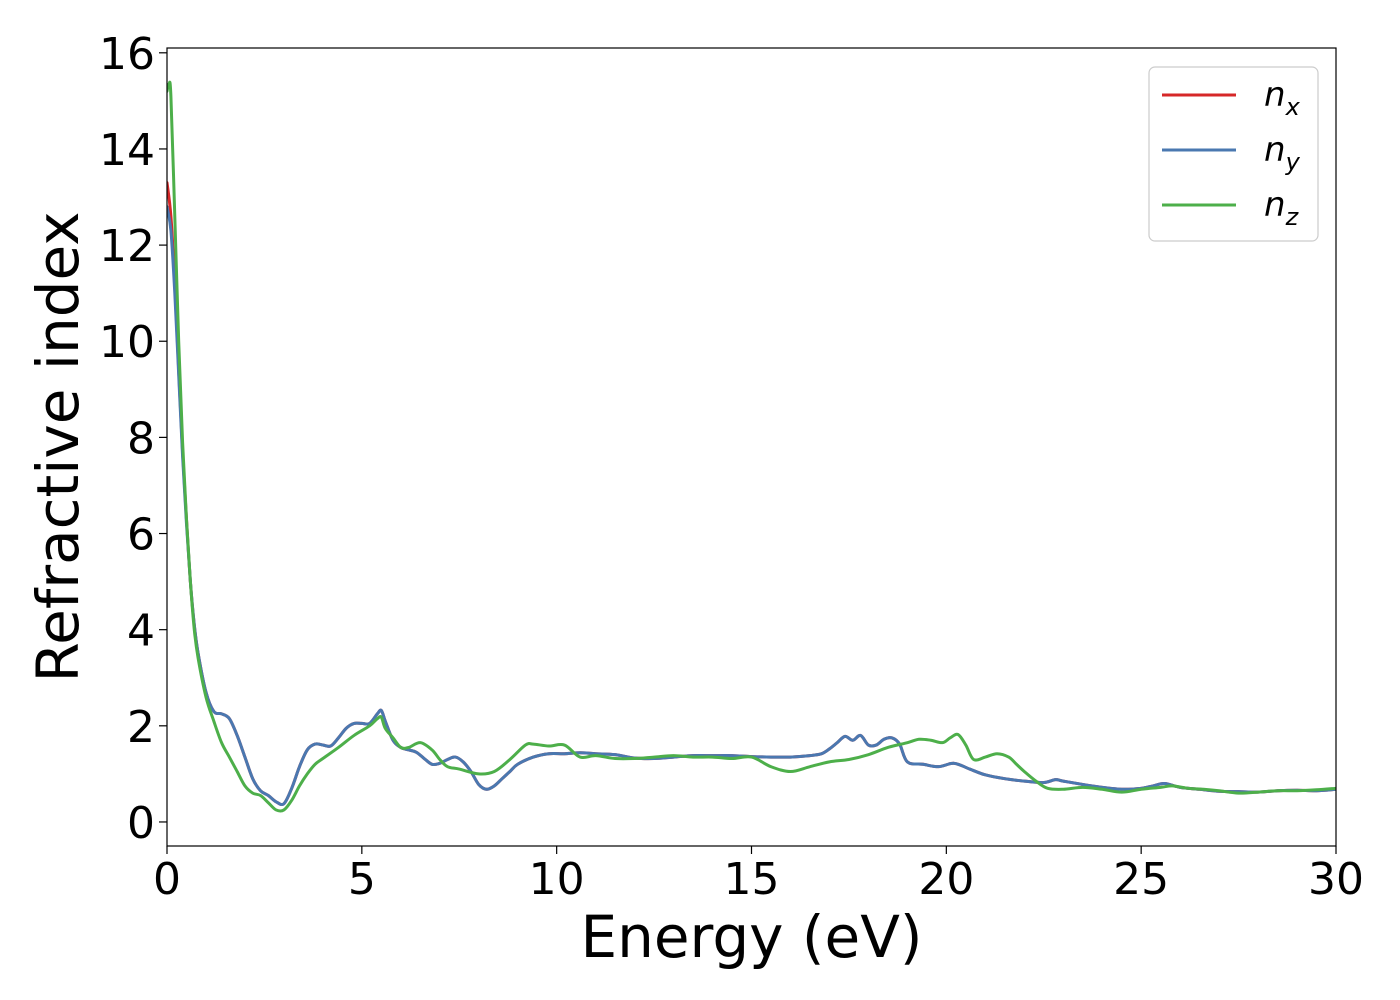 This screenshot has width=1400, height=1000. I want to click on y-tick-label: 12, so click(127, 246).